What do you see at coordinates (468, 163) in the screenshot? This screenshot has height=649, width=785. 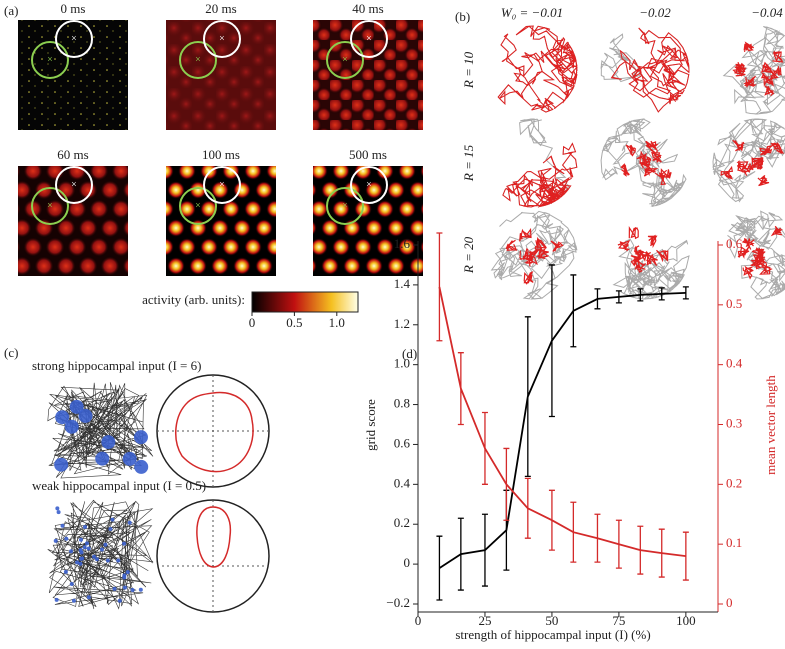 I see `row-label: R = 15` at bounding box center [468, 163].